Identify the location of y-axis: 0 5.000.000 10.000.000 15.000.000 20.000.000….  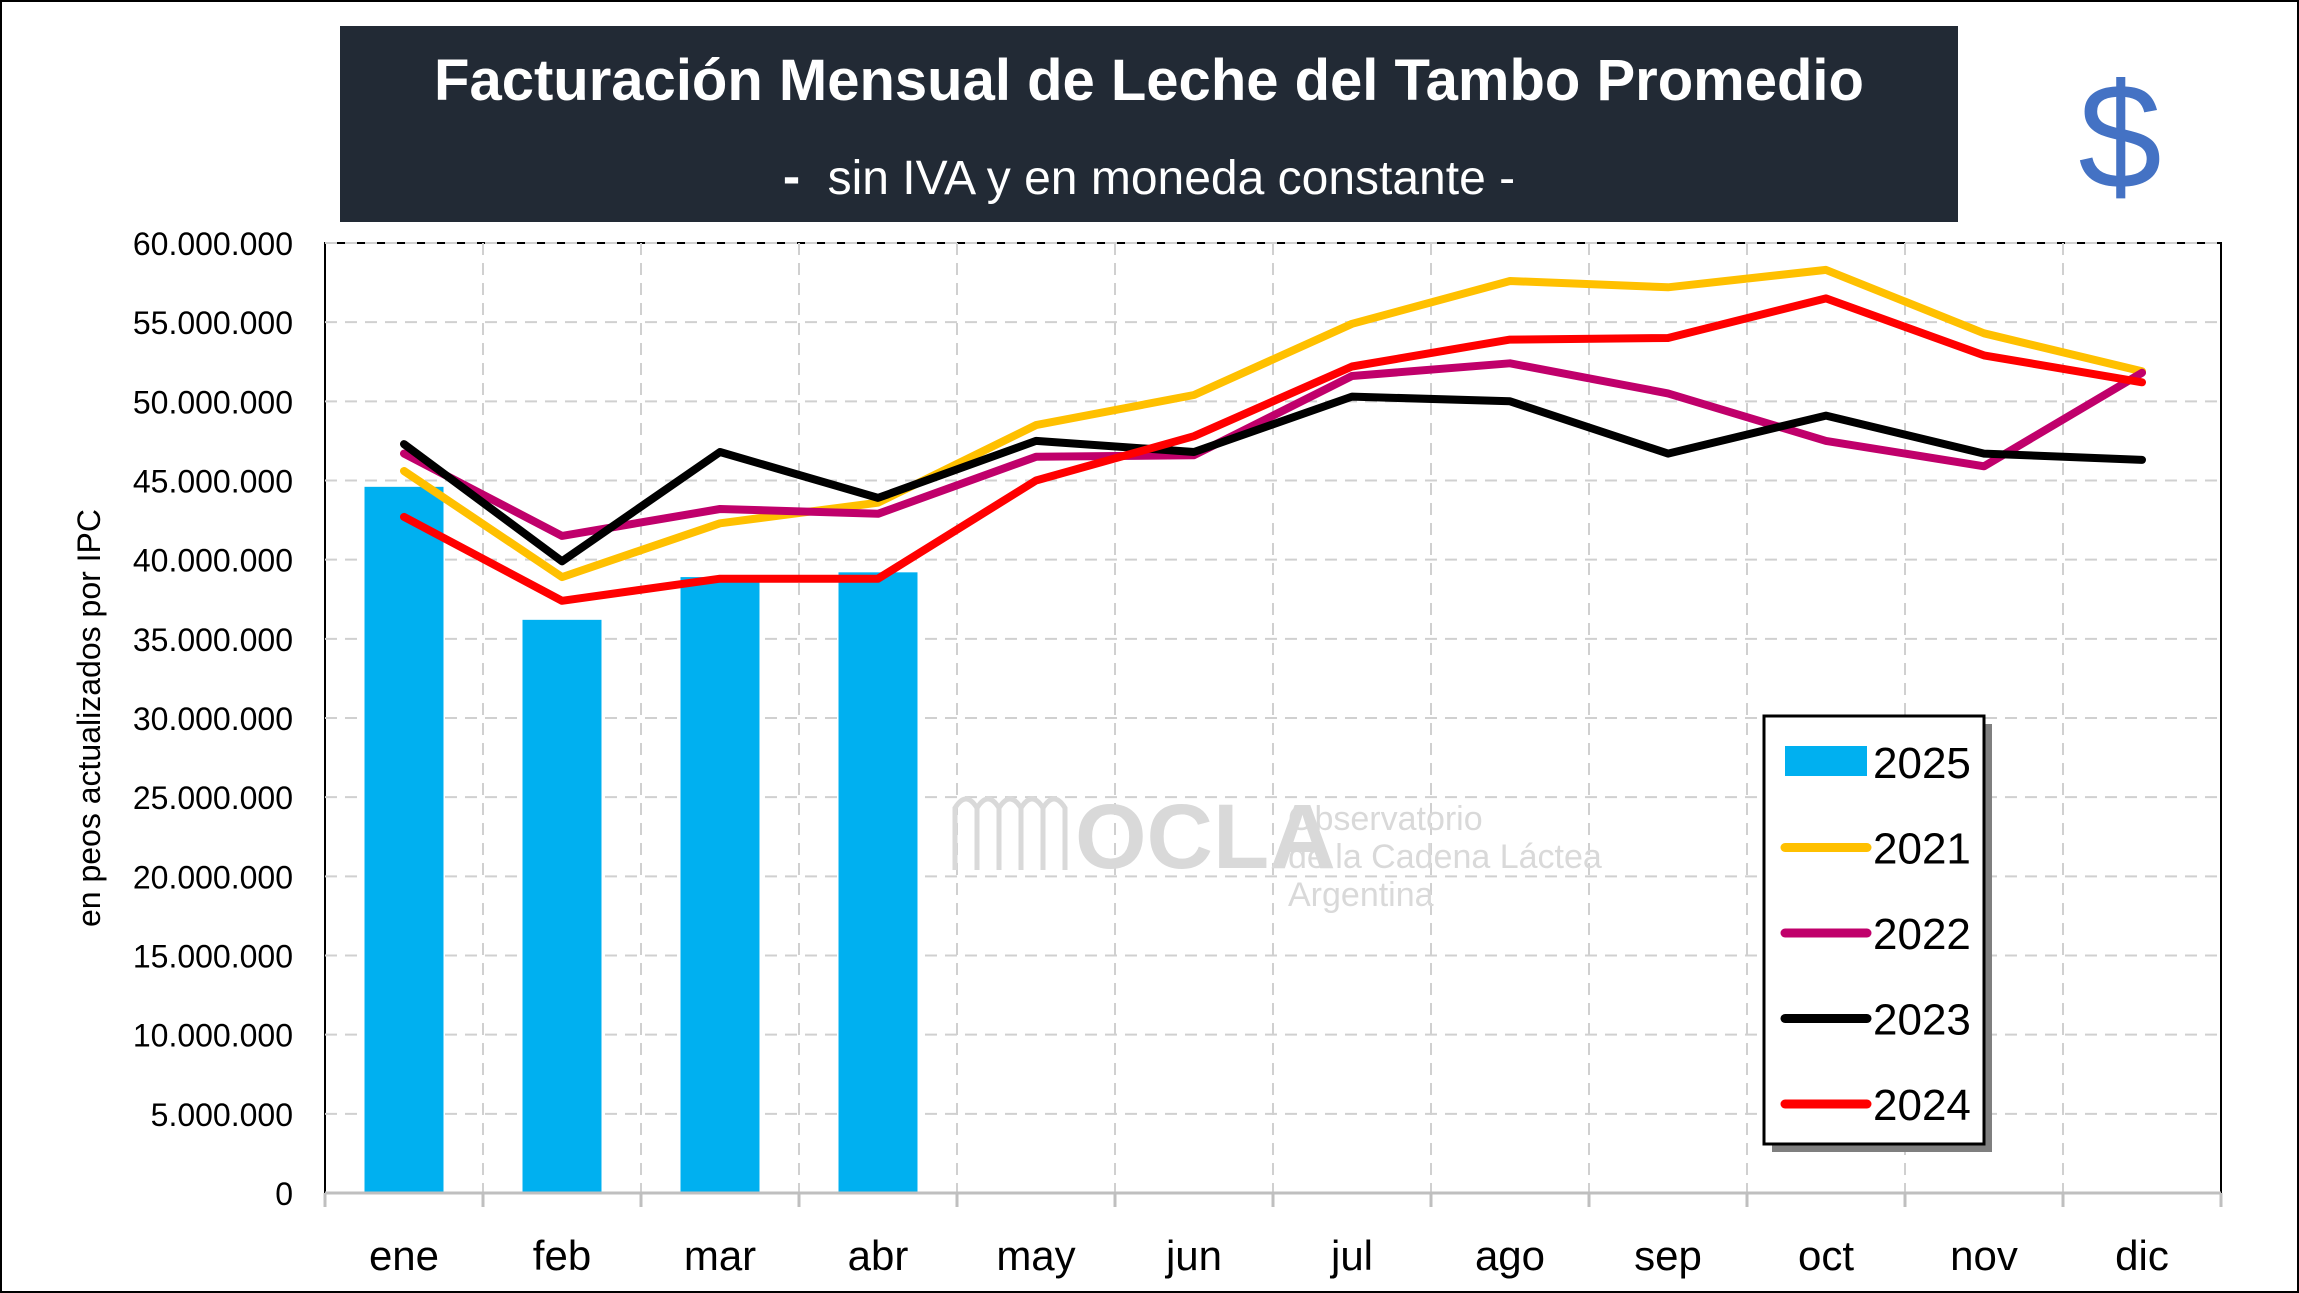
(213, 719).